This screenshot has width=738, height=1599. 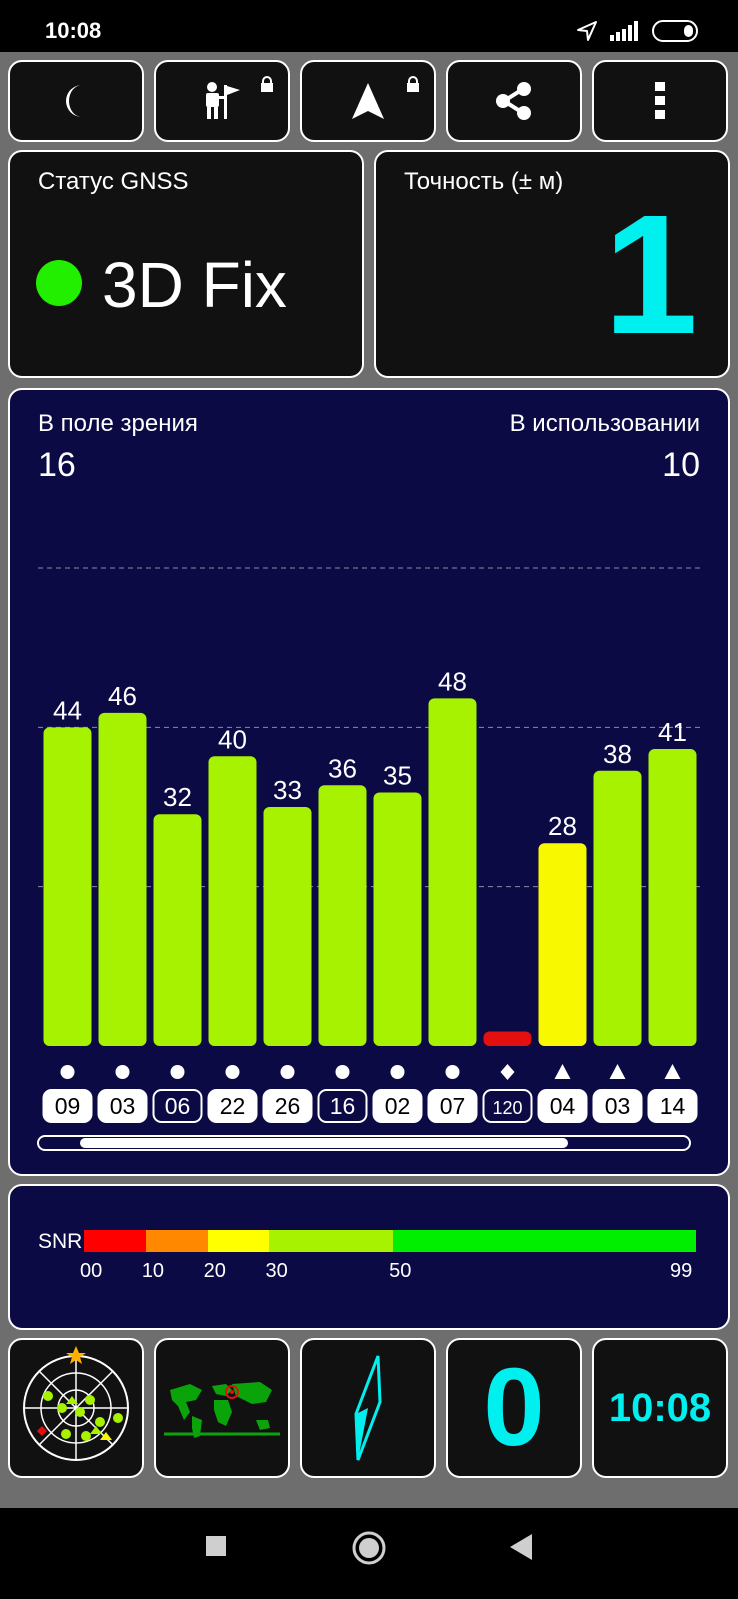 What do you see at coordinates (216, 1546) in the screenshot?
I see `recents-icon` at bounding box center [216, 1546].